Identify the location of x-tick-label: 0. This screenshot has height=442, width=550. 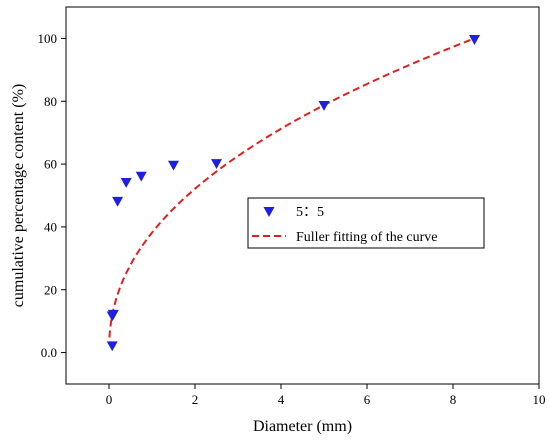
(109, 399).